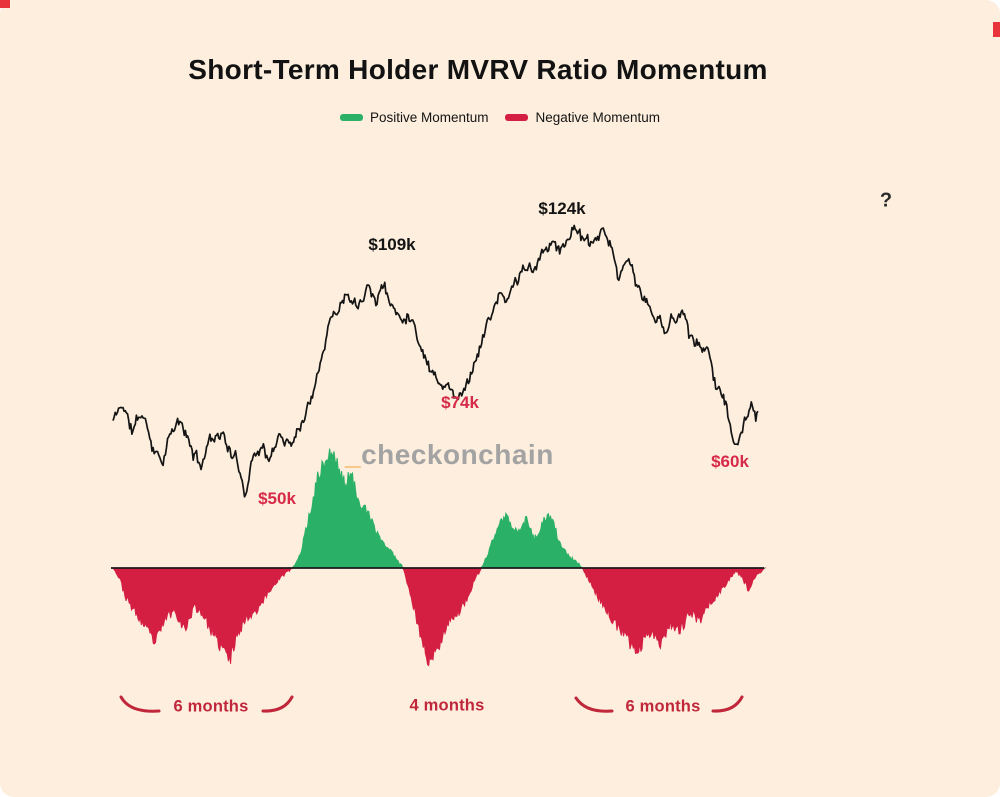  Describe the element at coordinates (211, 706) in the screenshot. I see `duration-annotation-1: 6 months` at that location.